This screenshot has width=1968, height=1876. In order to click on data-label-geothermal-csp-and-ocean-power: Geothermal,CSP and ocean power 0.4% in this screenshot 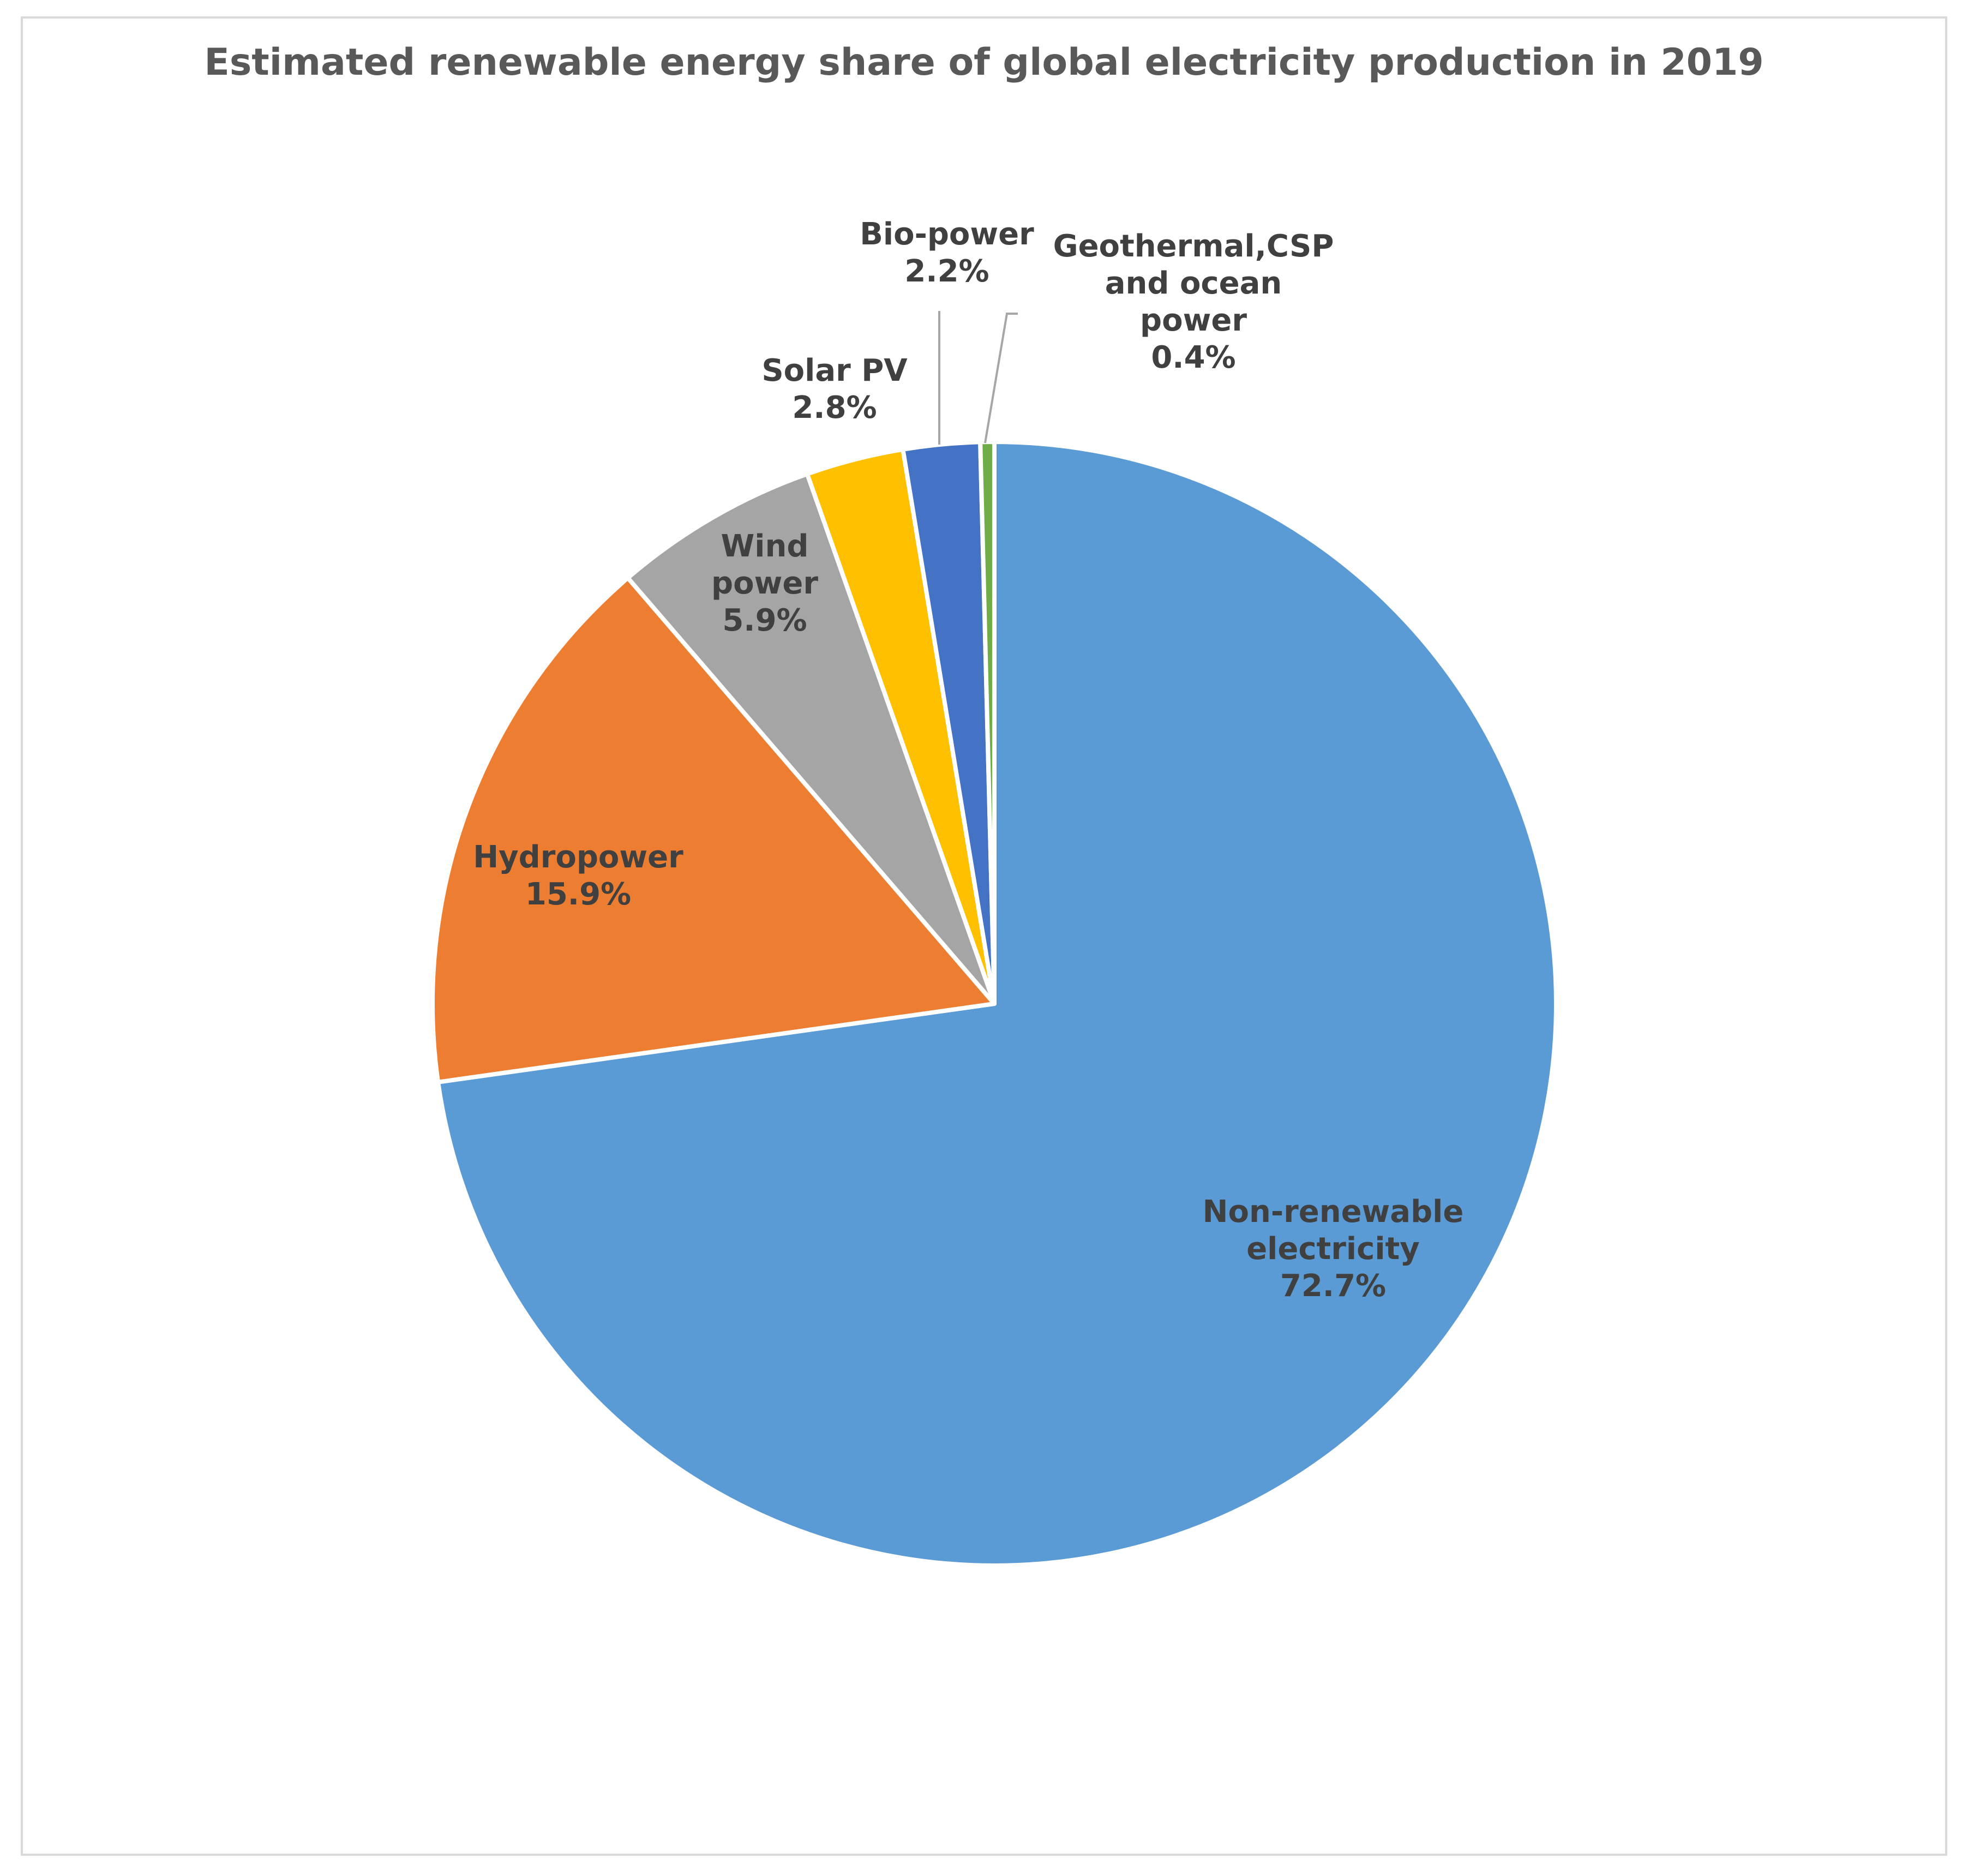, I will do `click(1193, 302)`.